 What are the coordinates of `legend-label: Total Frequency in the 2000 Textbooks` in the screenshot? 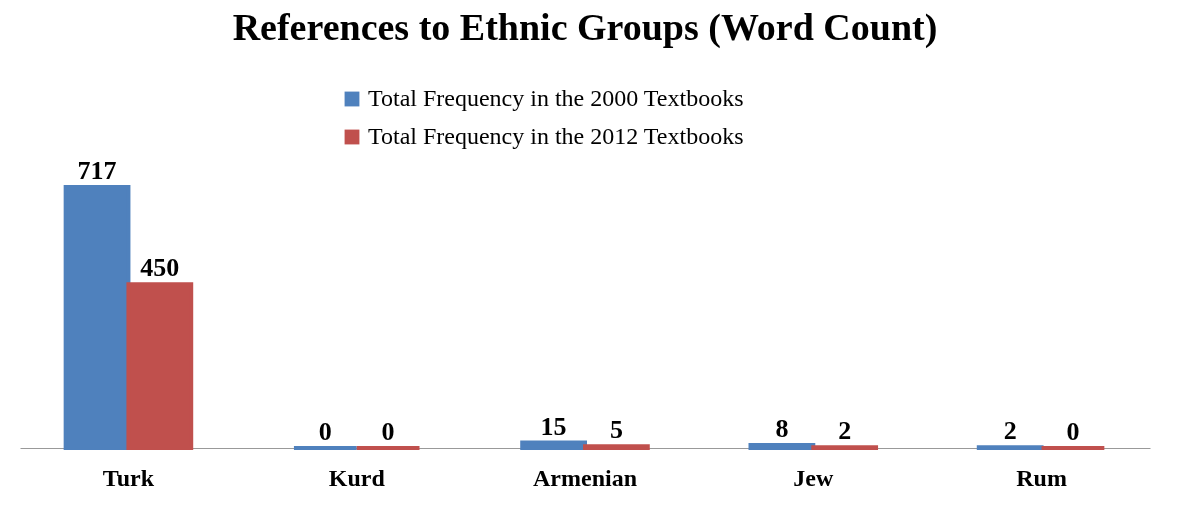 It's located at (556, 98).